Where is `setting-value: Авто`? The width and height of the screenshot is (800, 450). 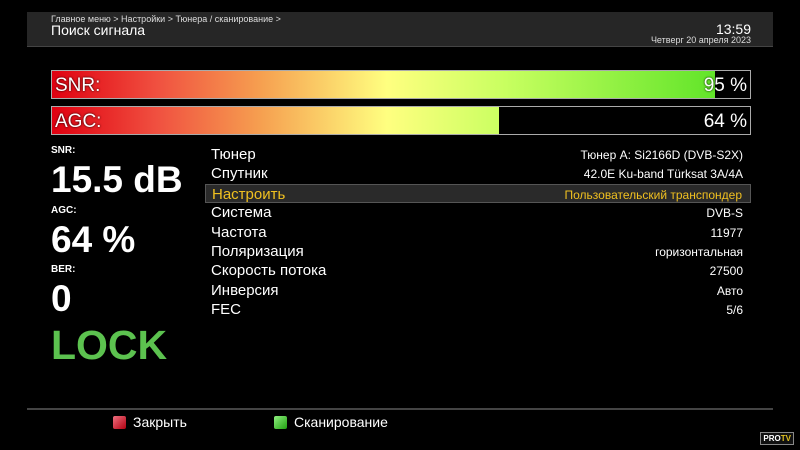
setting-value: Авто is located at coordinates (729, 290).